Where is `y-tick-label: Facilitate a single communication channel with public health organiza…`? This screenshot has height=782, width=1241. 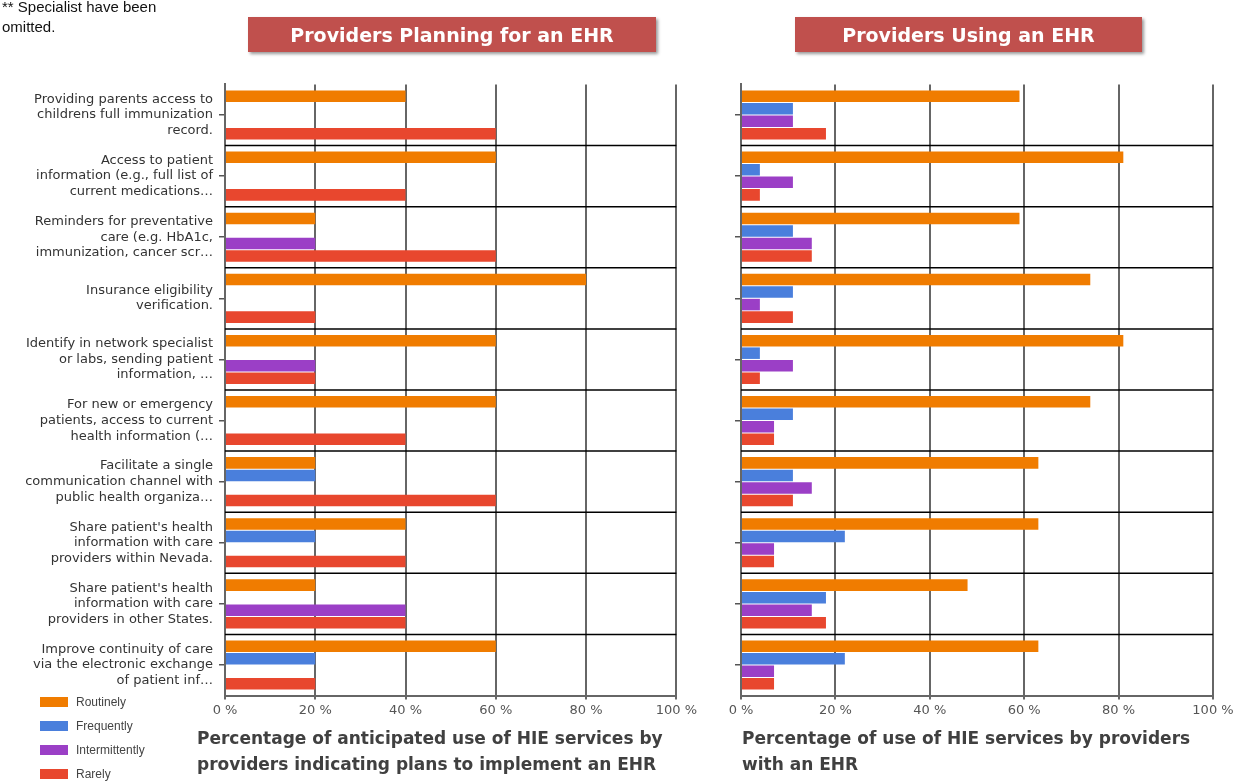 y-tick-label: Facilitate a single communication channel with public health organiza… is located at coordinates (119, 480).